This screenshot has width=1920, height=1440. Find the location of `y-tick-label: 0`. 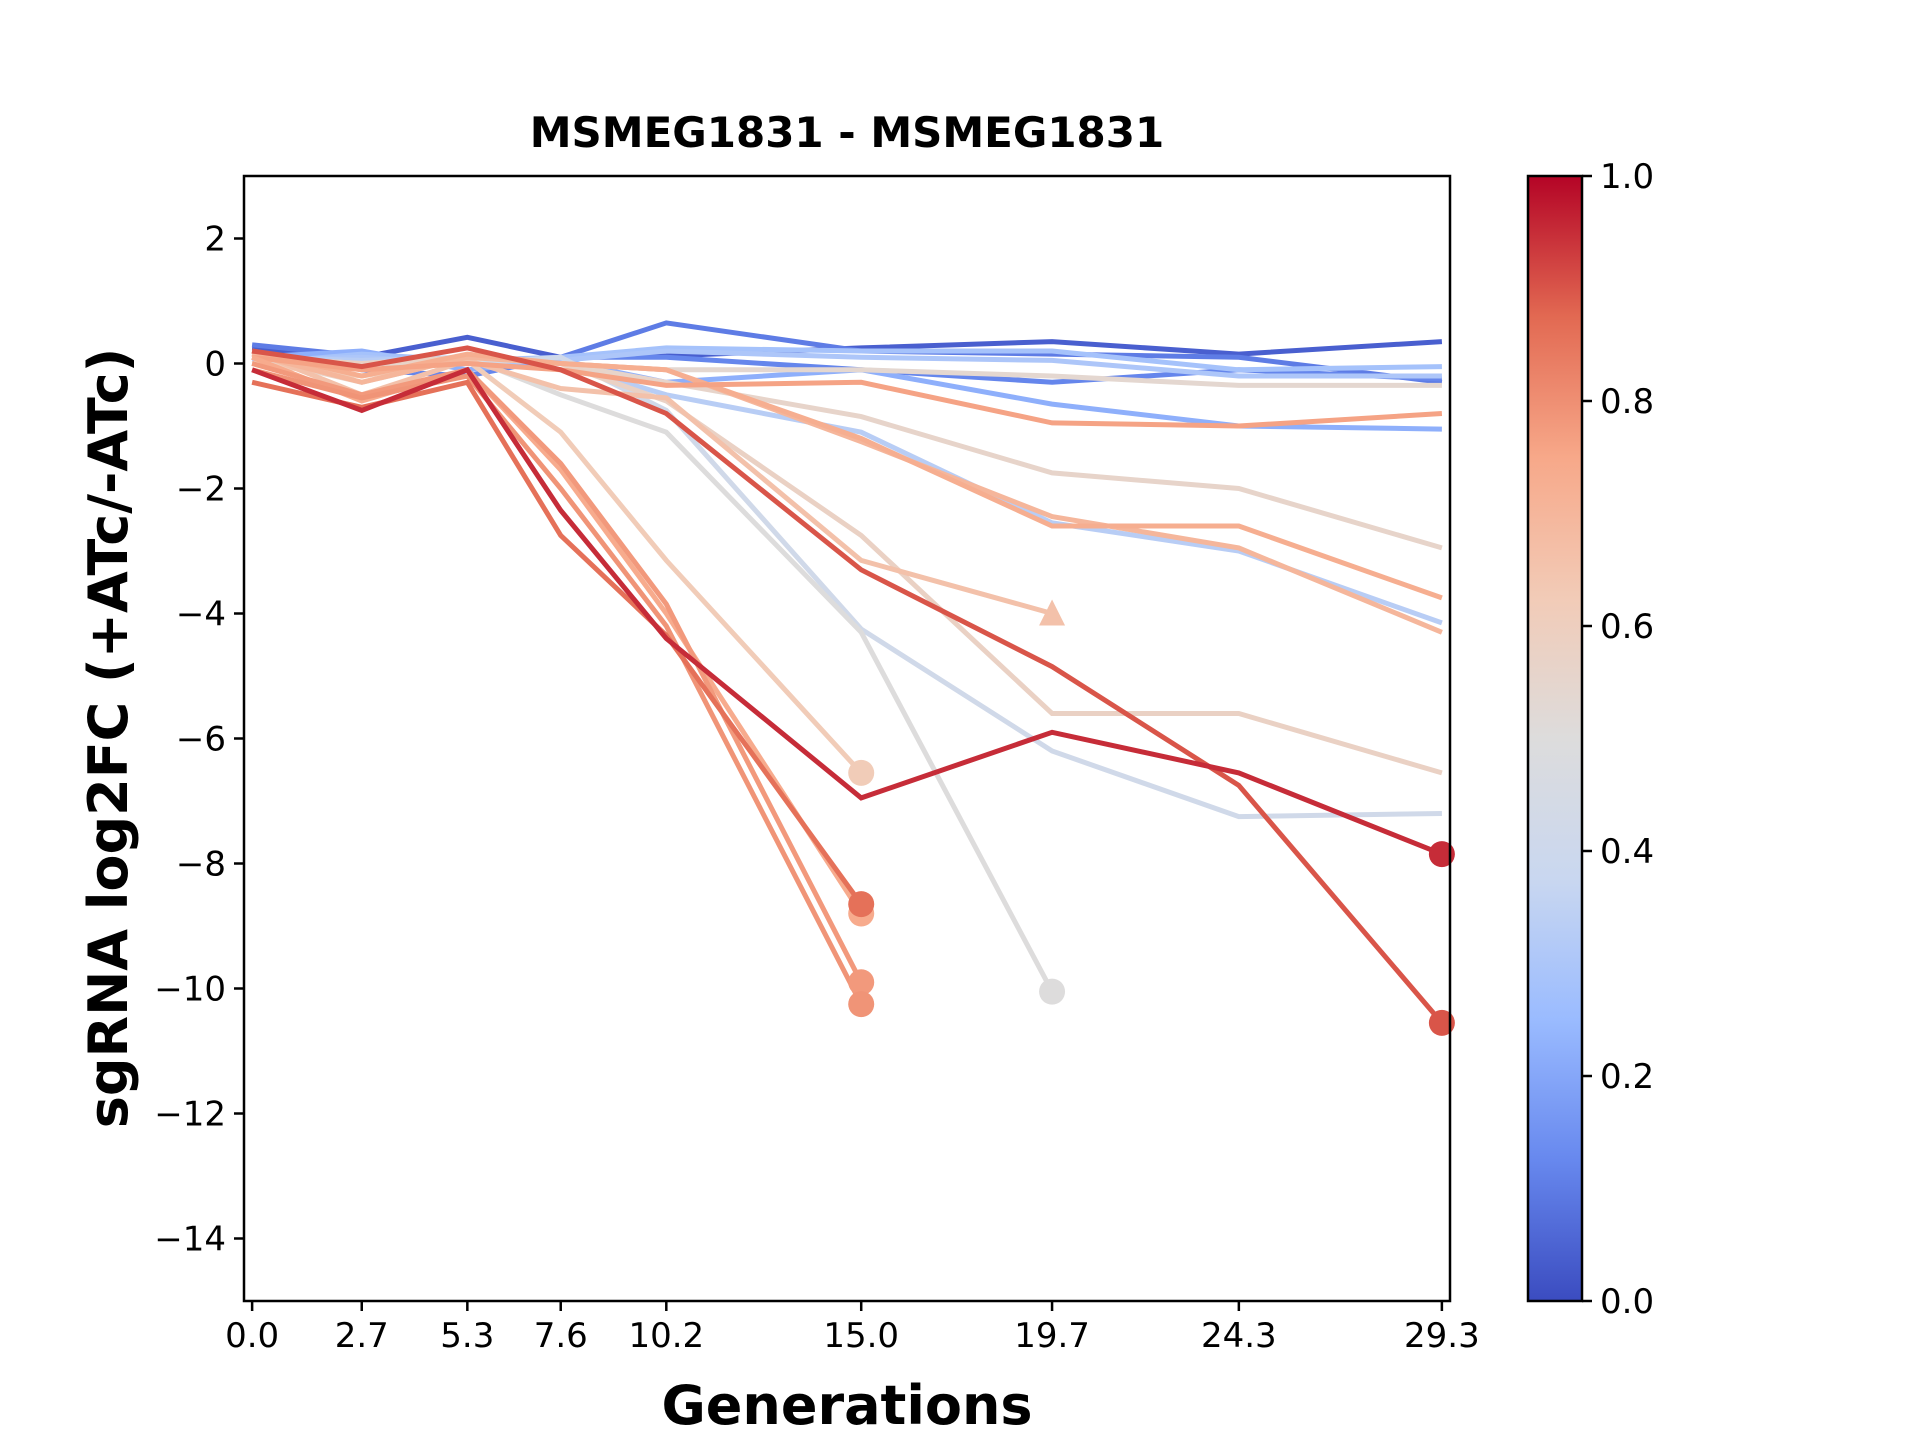

y-tick-label: 0 is located at coordinates (215, 365).